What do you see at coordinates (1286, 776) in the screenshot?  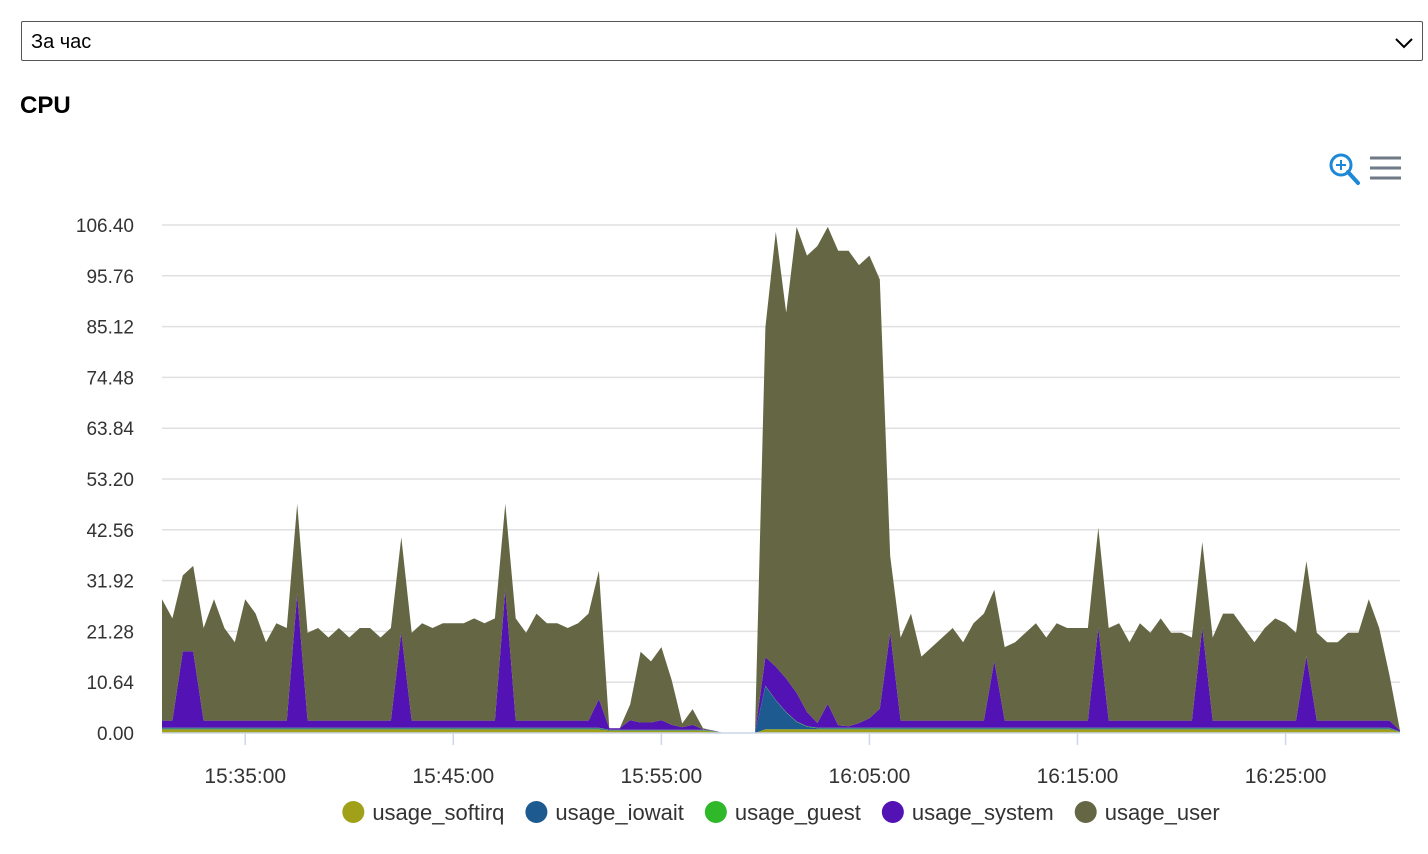 I see `x-tick-label: 16:25:00` at bounding box center [1286, 776].